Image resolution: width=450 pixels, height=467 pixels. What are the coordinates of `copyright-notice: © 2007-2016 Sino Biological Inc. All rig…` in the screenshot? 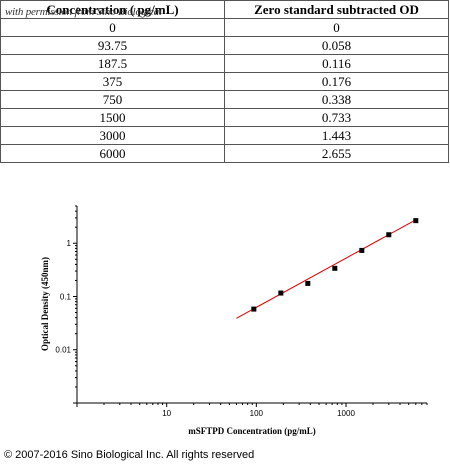 It's located at (129, 455).